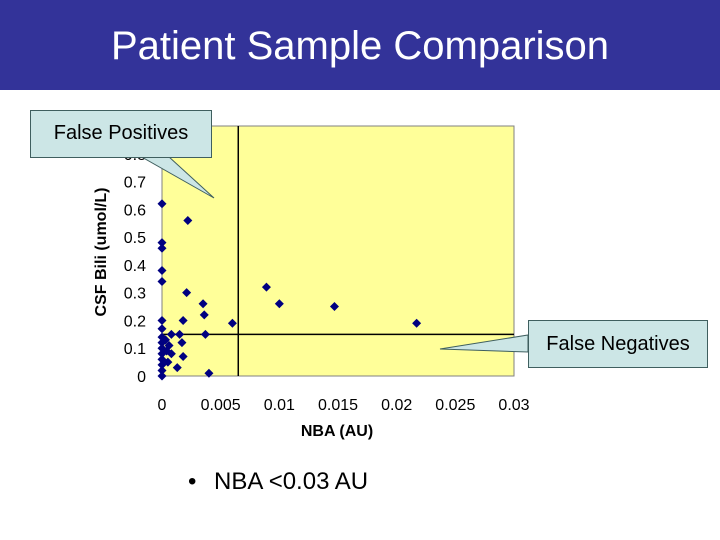  What do you see at coordinates (396, 405) in the screenshot?
I see `x-tick-label: 0.02` at bounding box center [396, 405].